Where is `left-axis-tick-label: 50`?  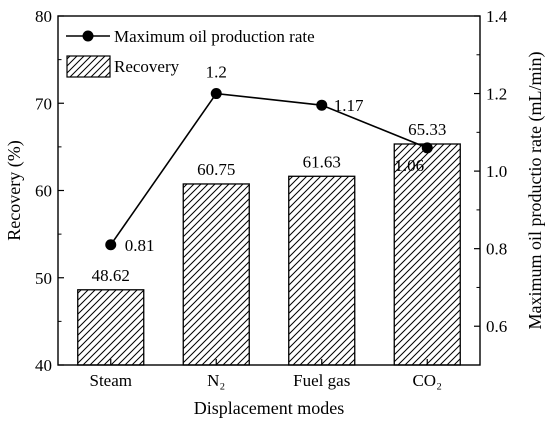 left-axis-tick-label: 50 is located at coordinates (43, 278).